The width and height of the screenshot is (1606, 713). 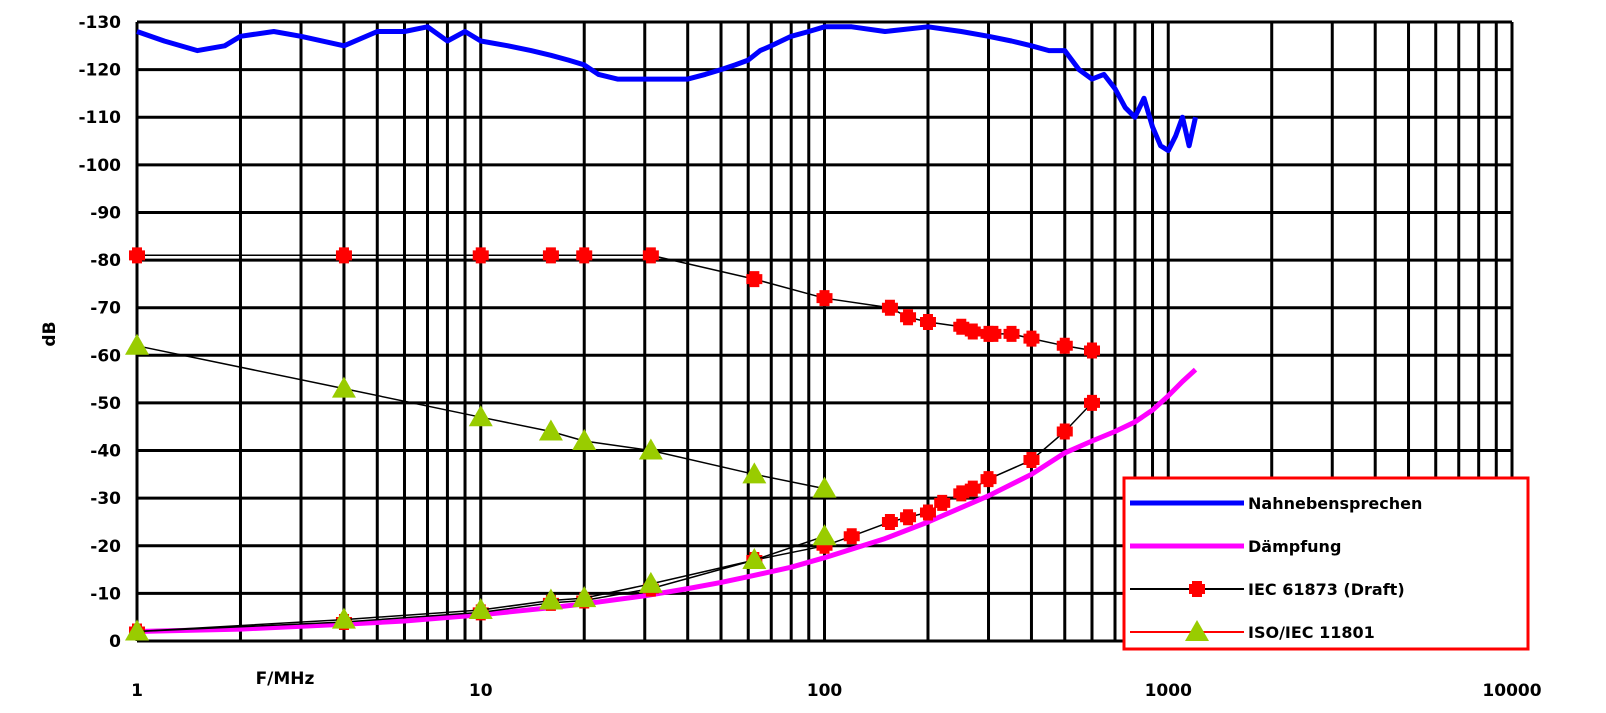 I want to click on y-tick-label: -50, so click(x=105, y=404).